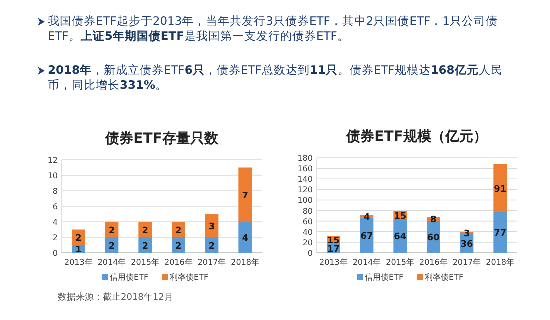 This screenshot has height=320, width=550. What do you see at coordinates (79, 251) in the screenshot?
I see `data-label: 1` at bounding box center [79, 251].